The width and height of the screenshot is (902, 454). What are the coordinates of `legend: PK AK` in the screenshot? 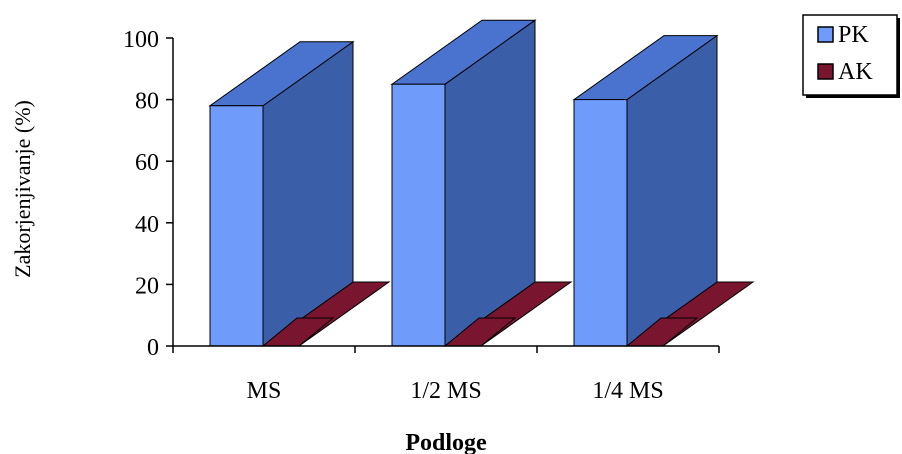 It's located at (851, 56).